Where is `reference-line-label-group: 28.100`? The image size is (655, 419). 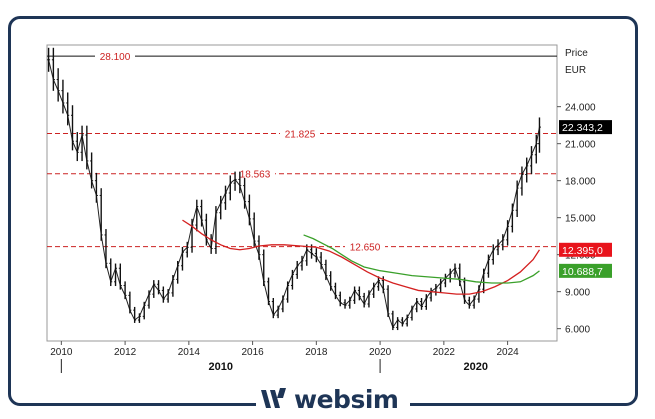 reference-line-label-group: 28.100 is located at coordinates (115, 56).